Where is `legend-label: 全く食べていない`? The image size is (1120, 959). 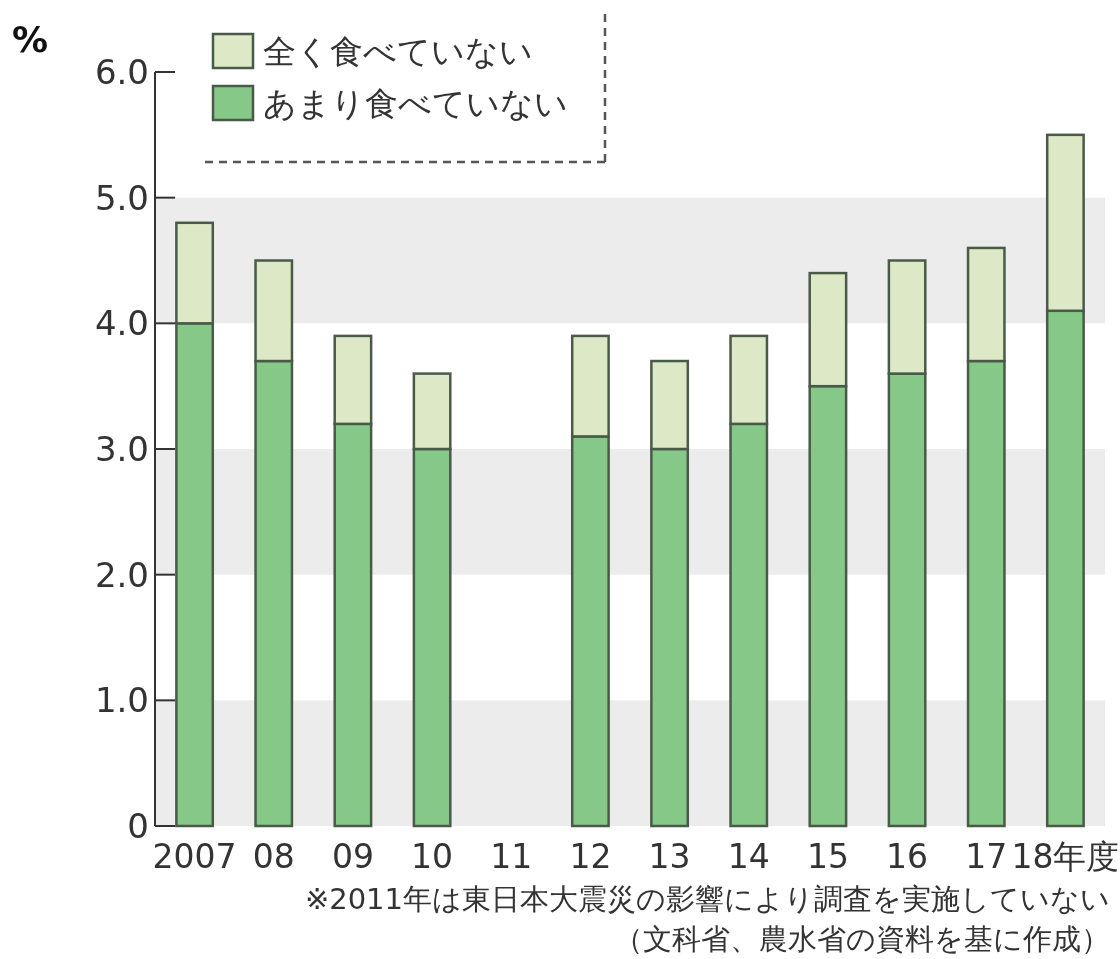 legend-label: 全く食べていない is located at coordinates (398, 51).